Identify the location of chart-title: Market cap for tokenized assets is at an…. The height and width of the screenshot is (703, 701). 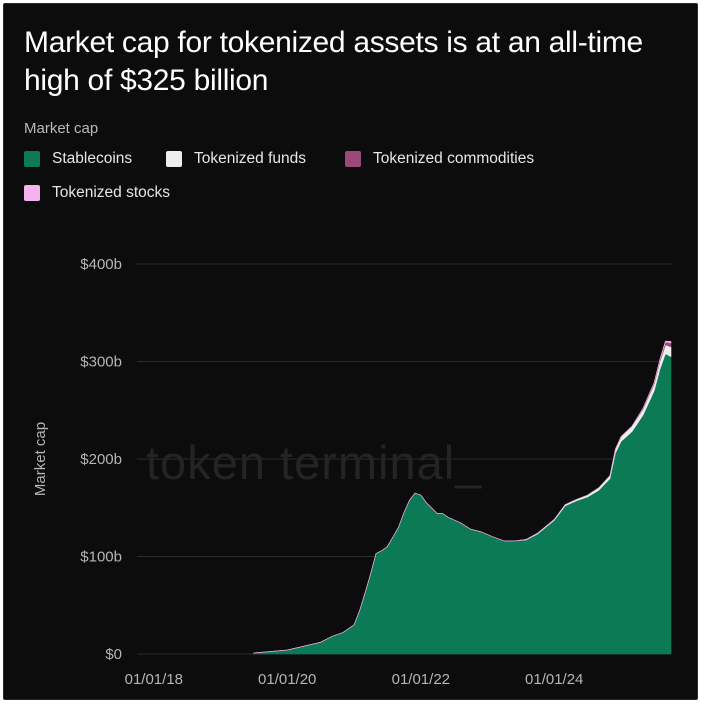
(333, 61).